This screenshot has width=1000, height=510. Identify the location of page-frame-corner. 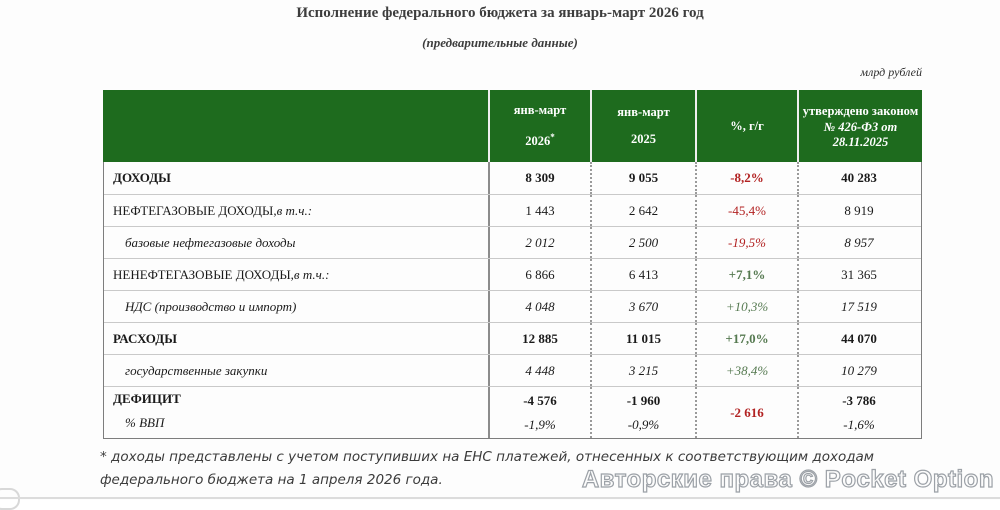
(10, 499).